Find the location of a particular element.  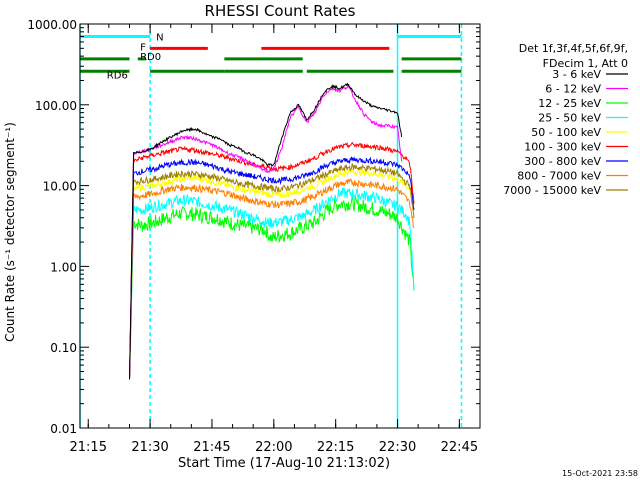

legend-label-3: 25 - 50 keV is located at coordinates (569, 118).